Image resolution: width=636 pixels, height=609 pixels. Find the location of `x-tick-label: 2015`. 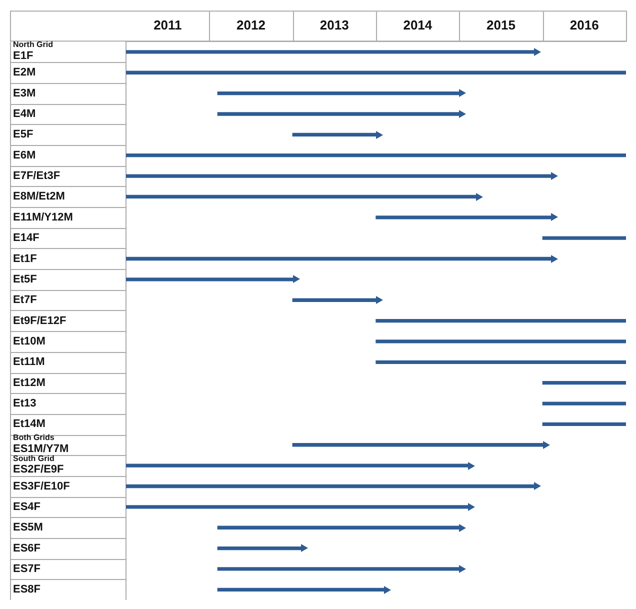

x-tick-label: 2015 is located at coordinates (501, 24).